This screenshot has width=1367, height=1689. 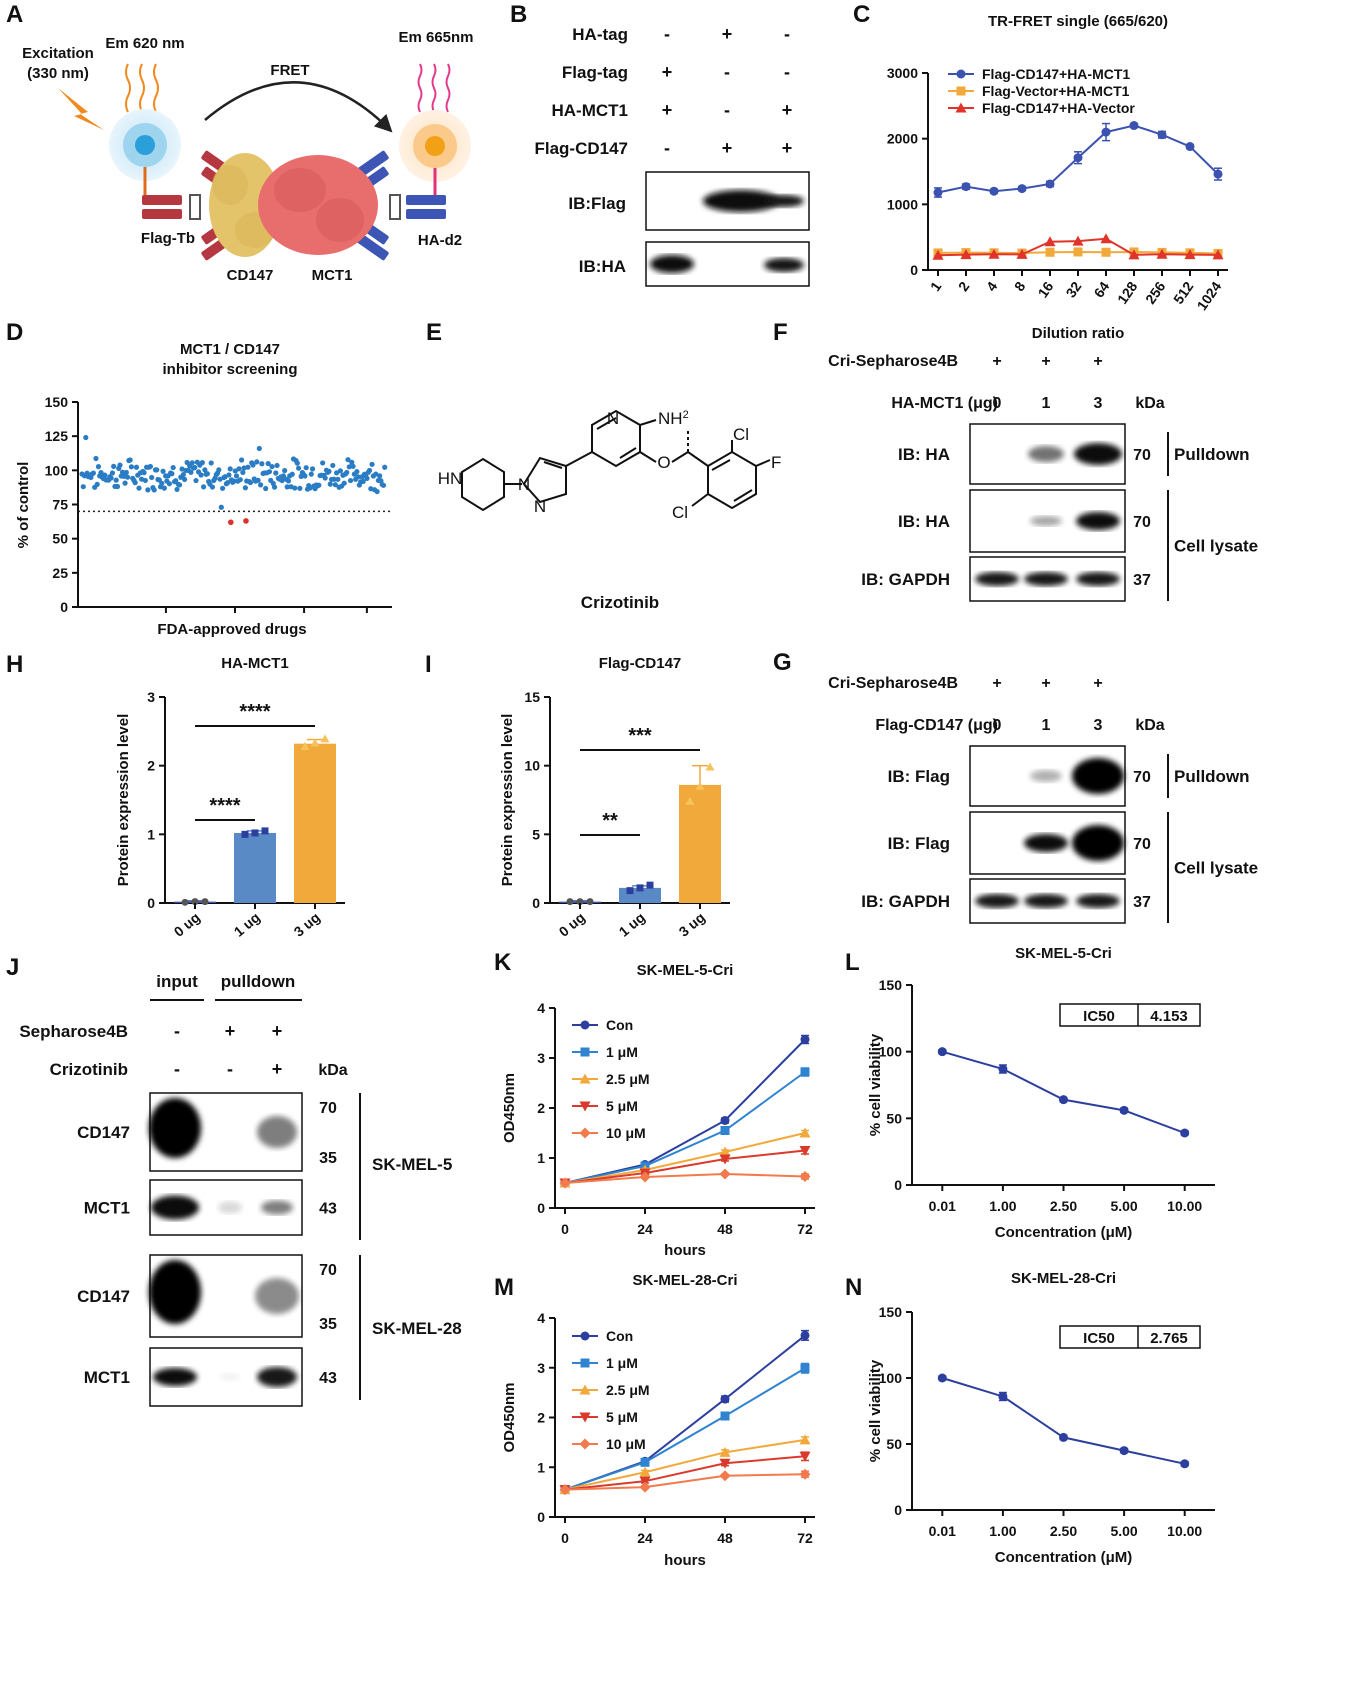 I want to click on significance-stars: ***, so click(x=640, y=736).